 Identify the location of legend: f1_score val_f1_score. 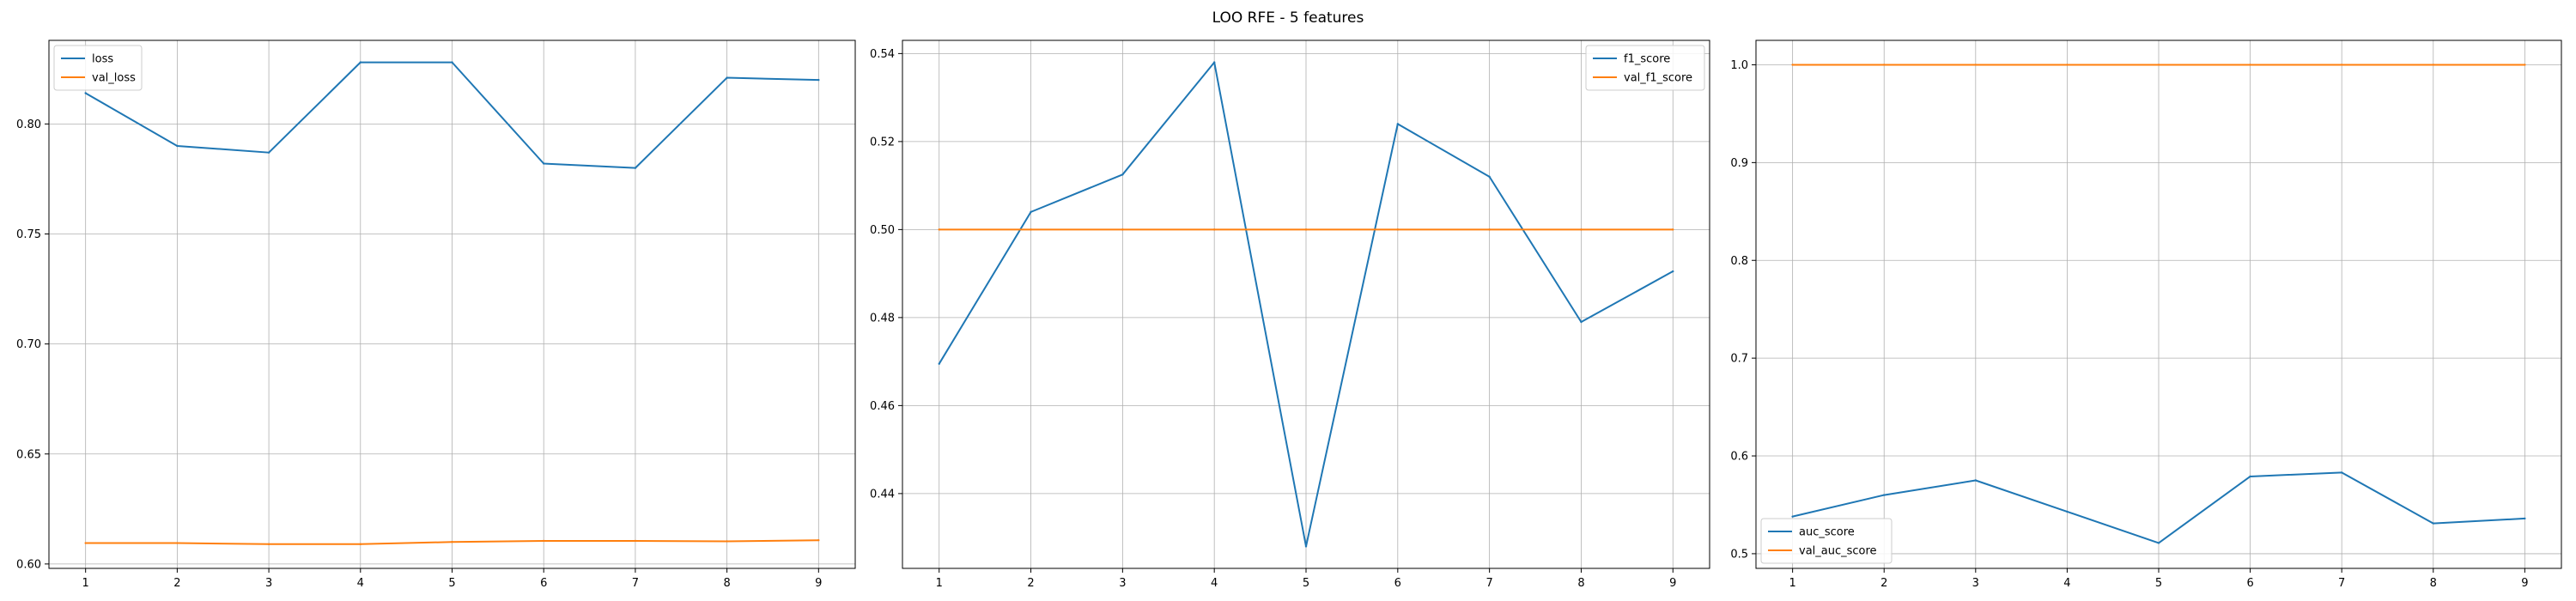
(1645, 68).